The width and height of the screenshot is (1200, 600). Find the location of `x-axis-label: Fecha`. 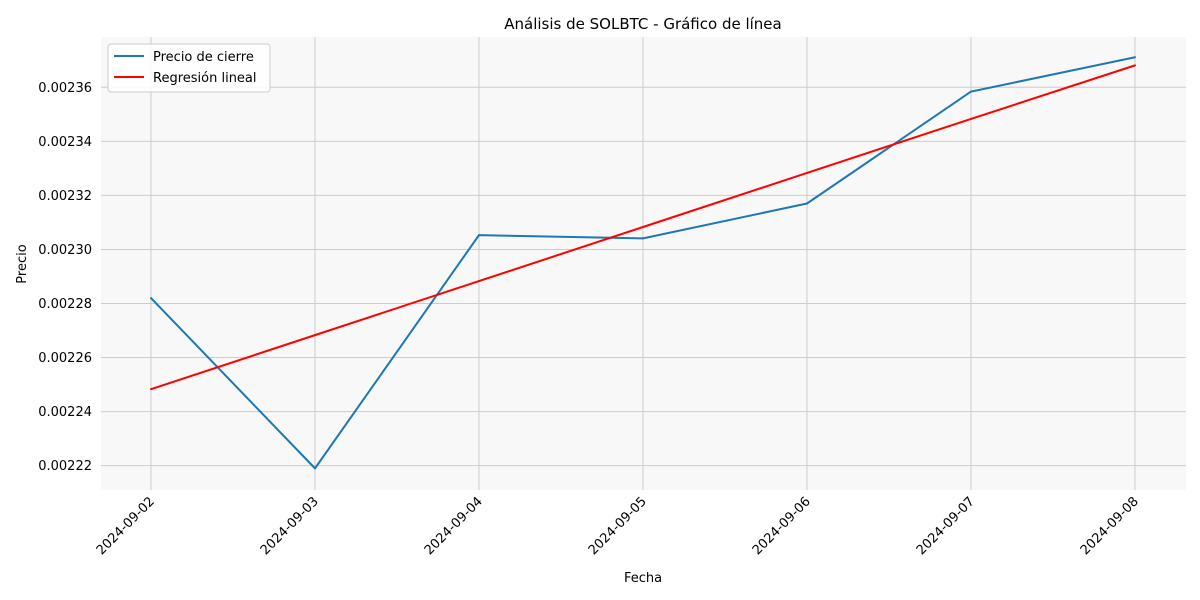

x-axis-label: Fecha is located at coordinates (643, 578).